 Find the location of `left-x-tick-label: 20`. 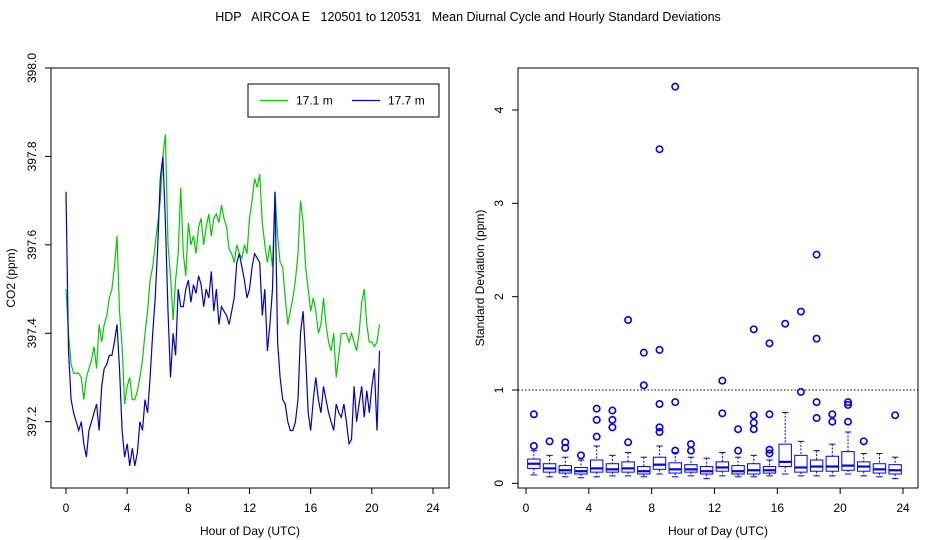

left-x-tick-label: 20 is located at coordinates (372, 508).